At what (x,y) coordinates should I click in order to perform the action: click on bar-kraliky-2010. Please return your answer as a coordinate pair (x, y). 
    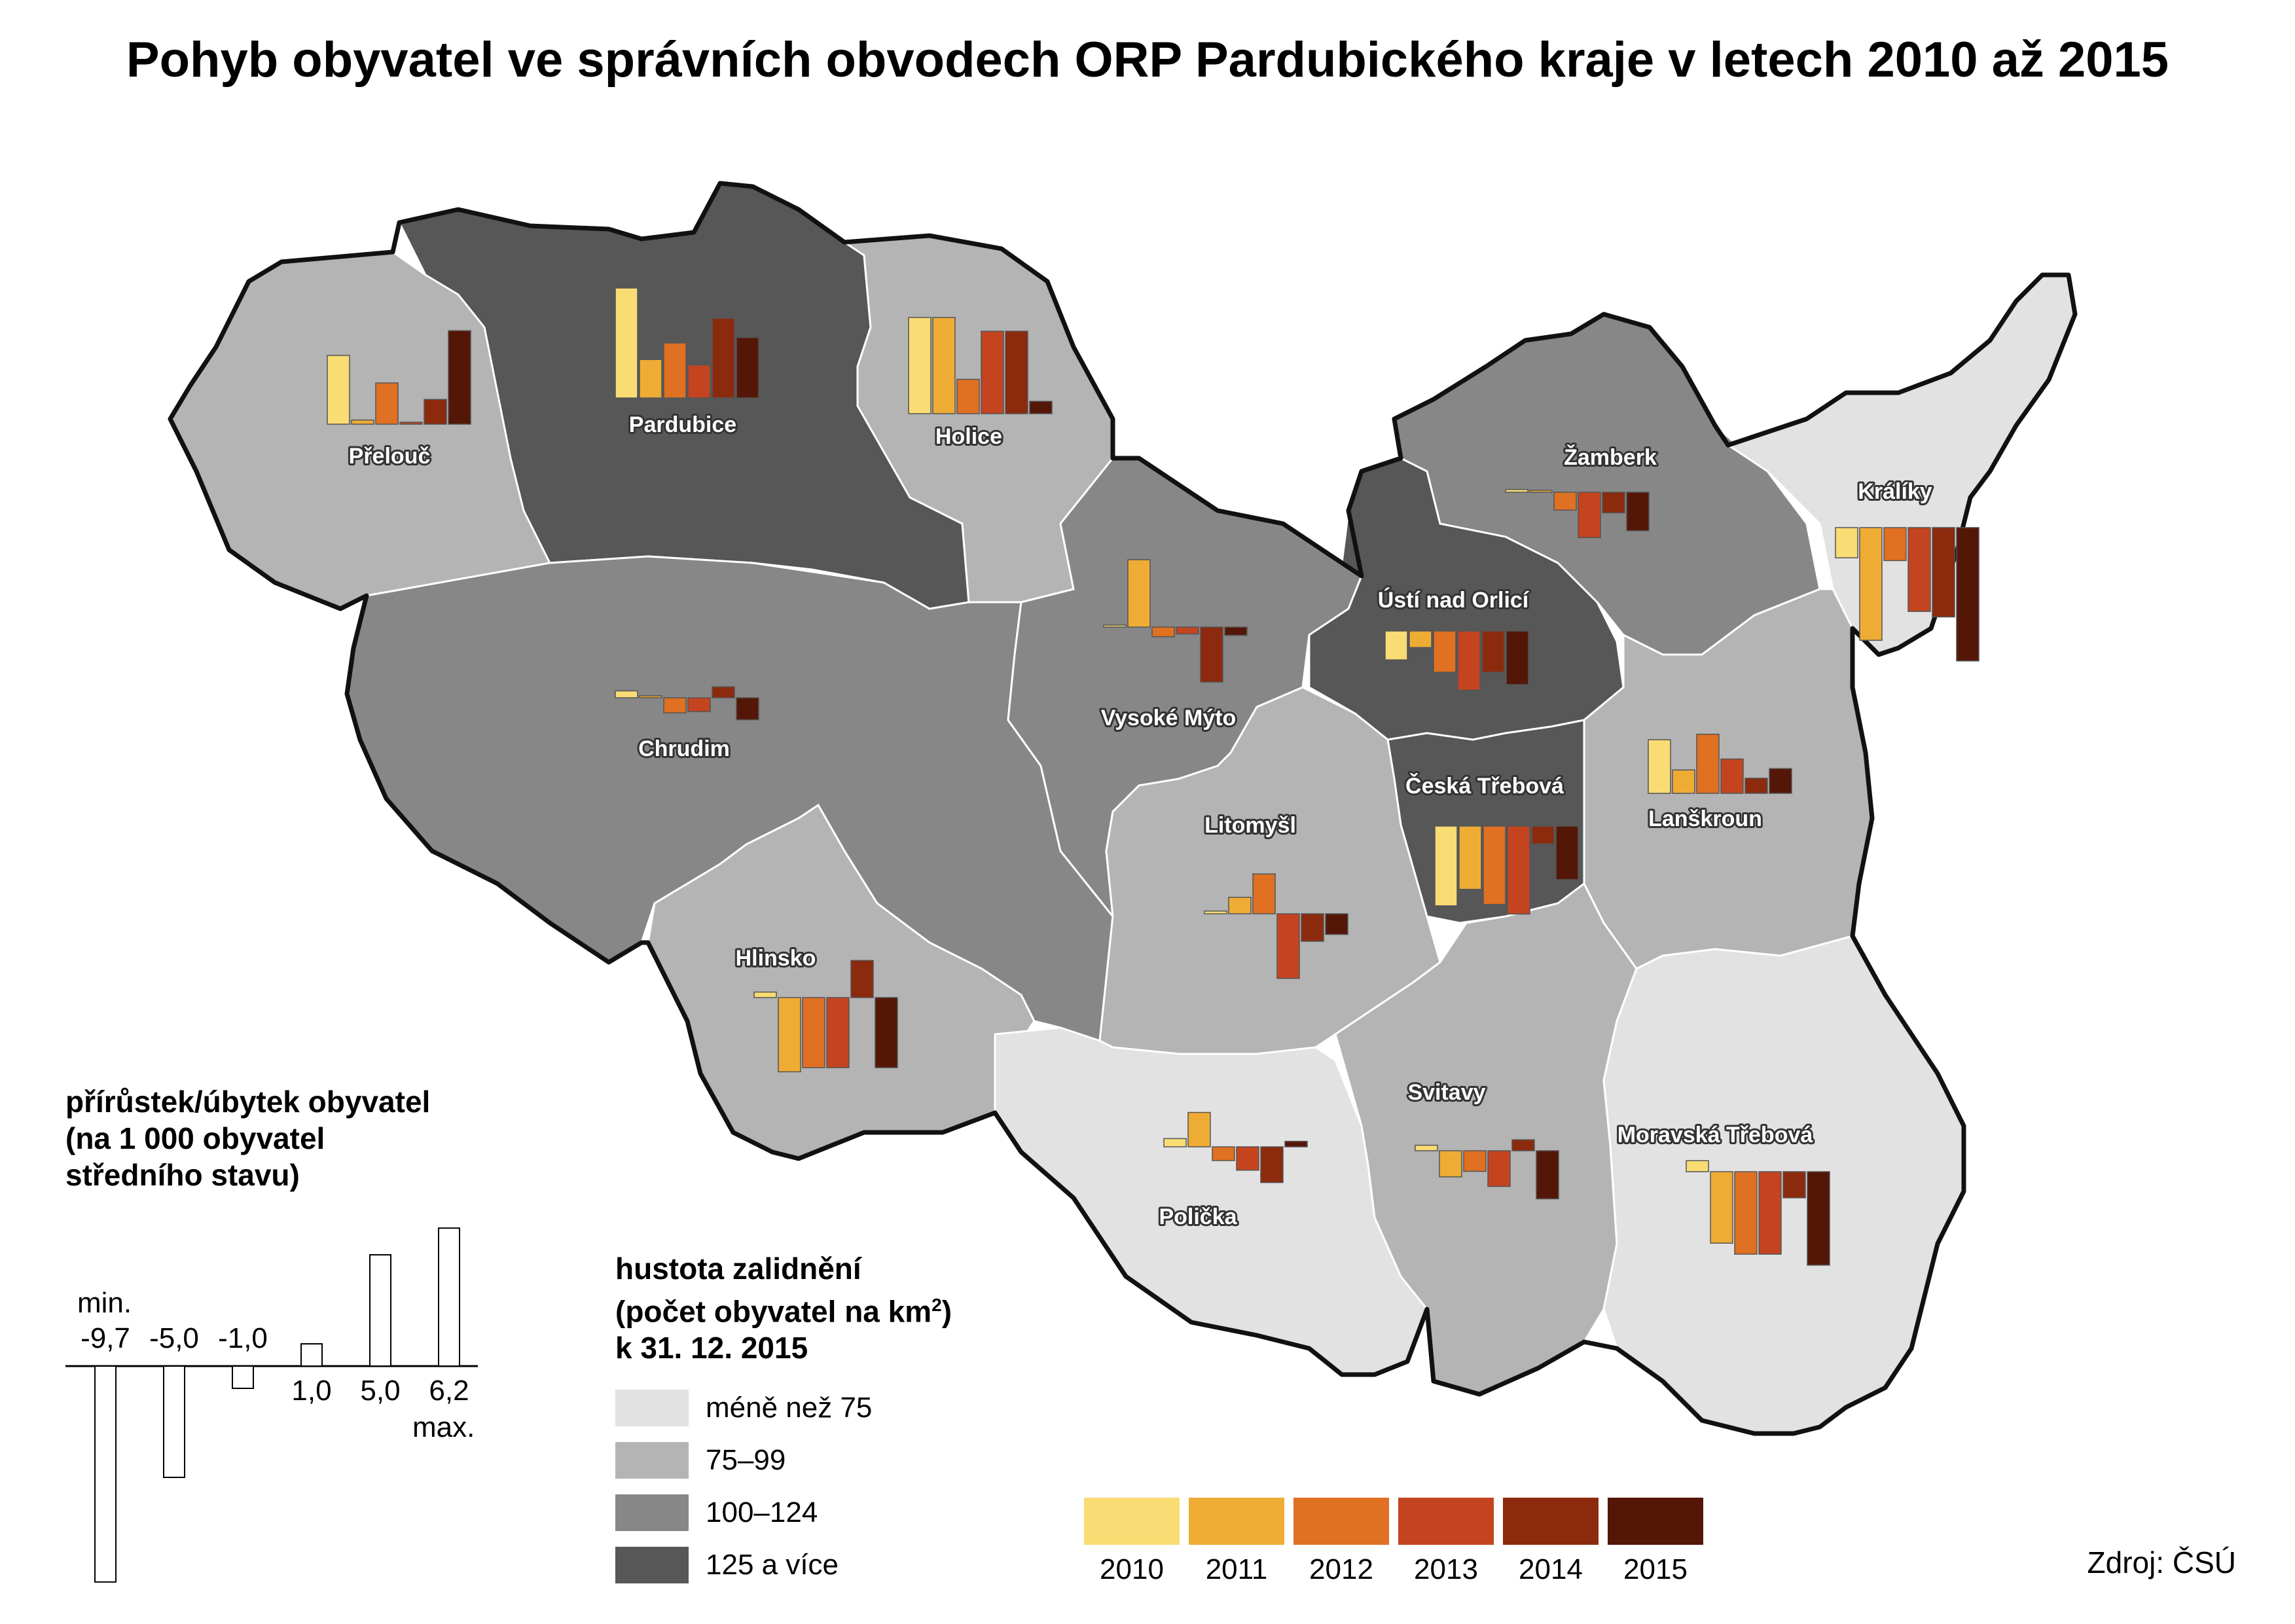
    Looking at the image, I should click on (1847, 542).